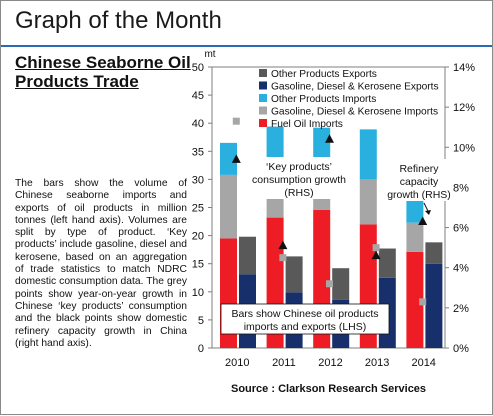  What do you see at coordinates (198, 265) in the screenshot?
I see `left-axis-tick-label: 15` at bounding box center [198, 265].